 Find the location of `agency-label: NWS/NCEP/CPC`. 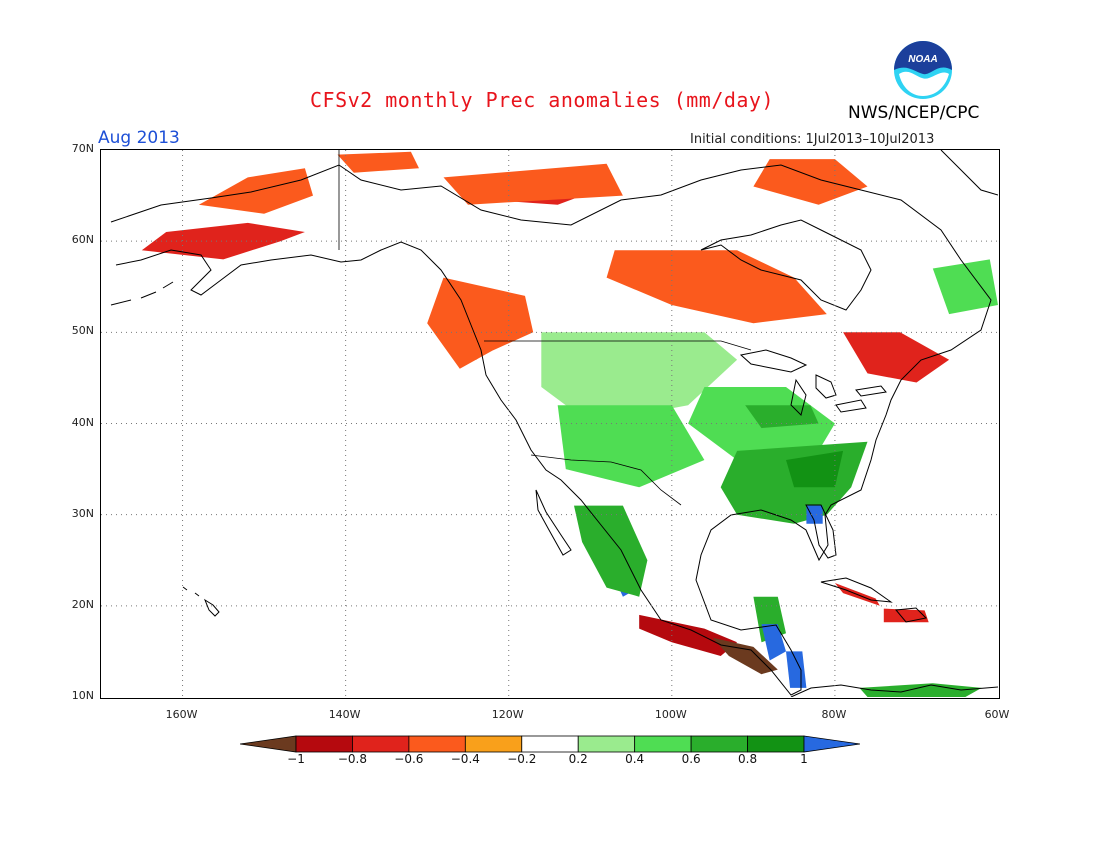

agency-label: NWS/NCEP/CPC is located at coordinates (914, 113).